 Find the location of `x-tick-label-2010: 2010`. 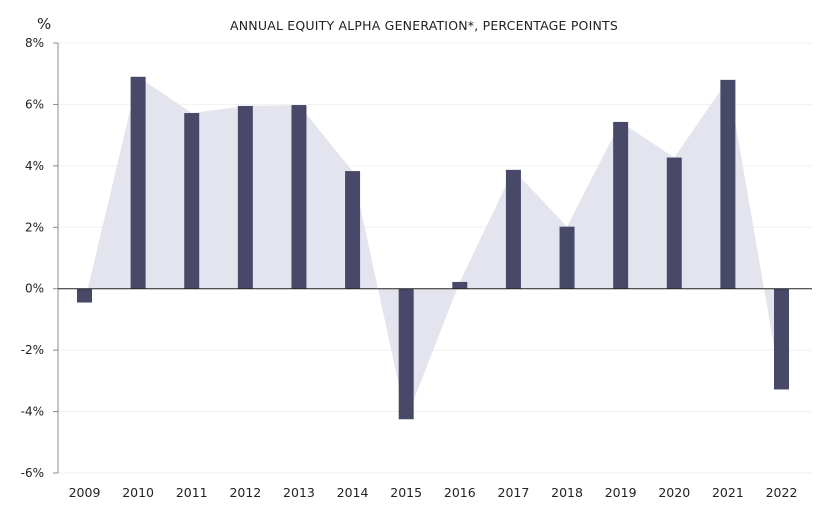

x-tick-label-2010: 2010 is located at coordinates (138, 492).